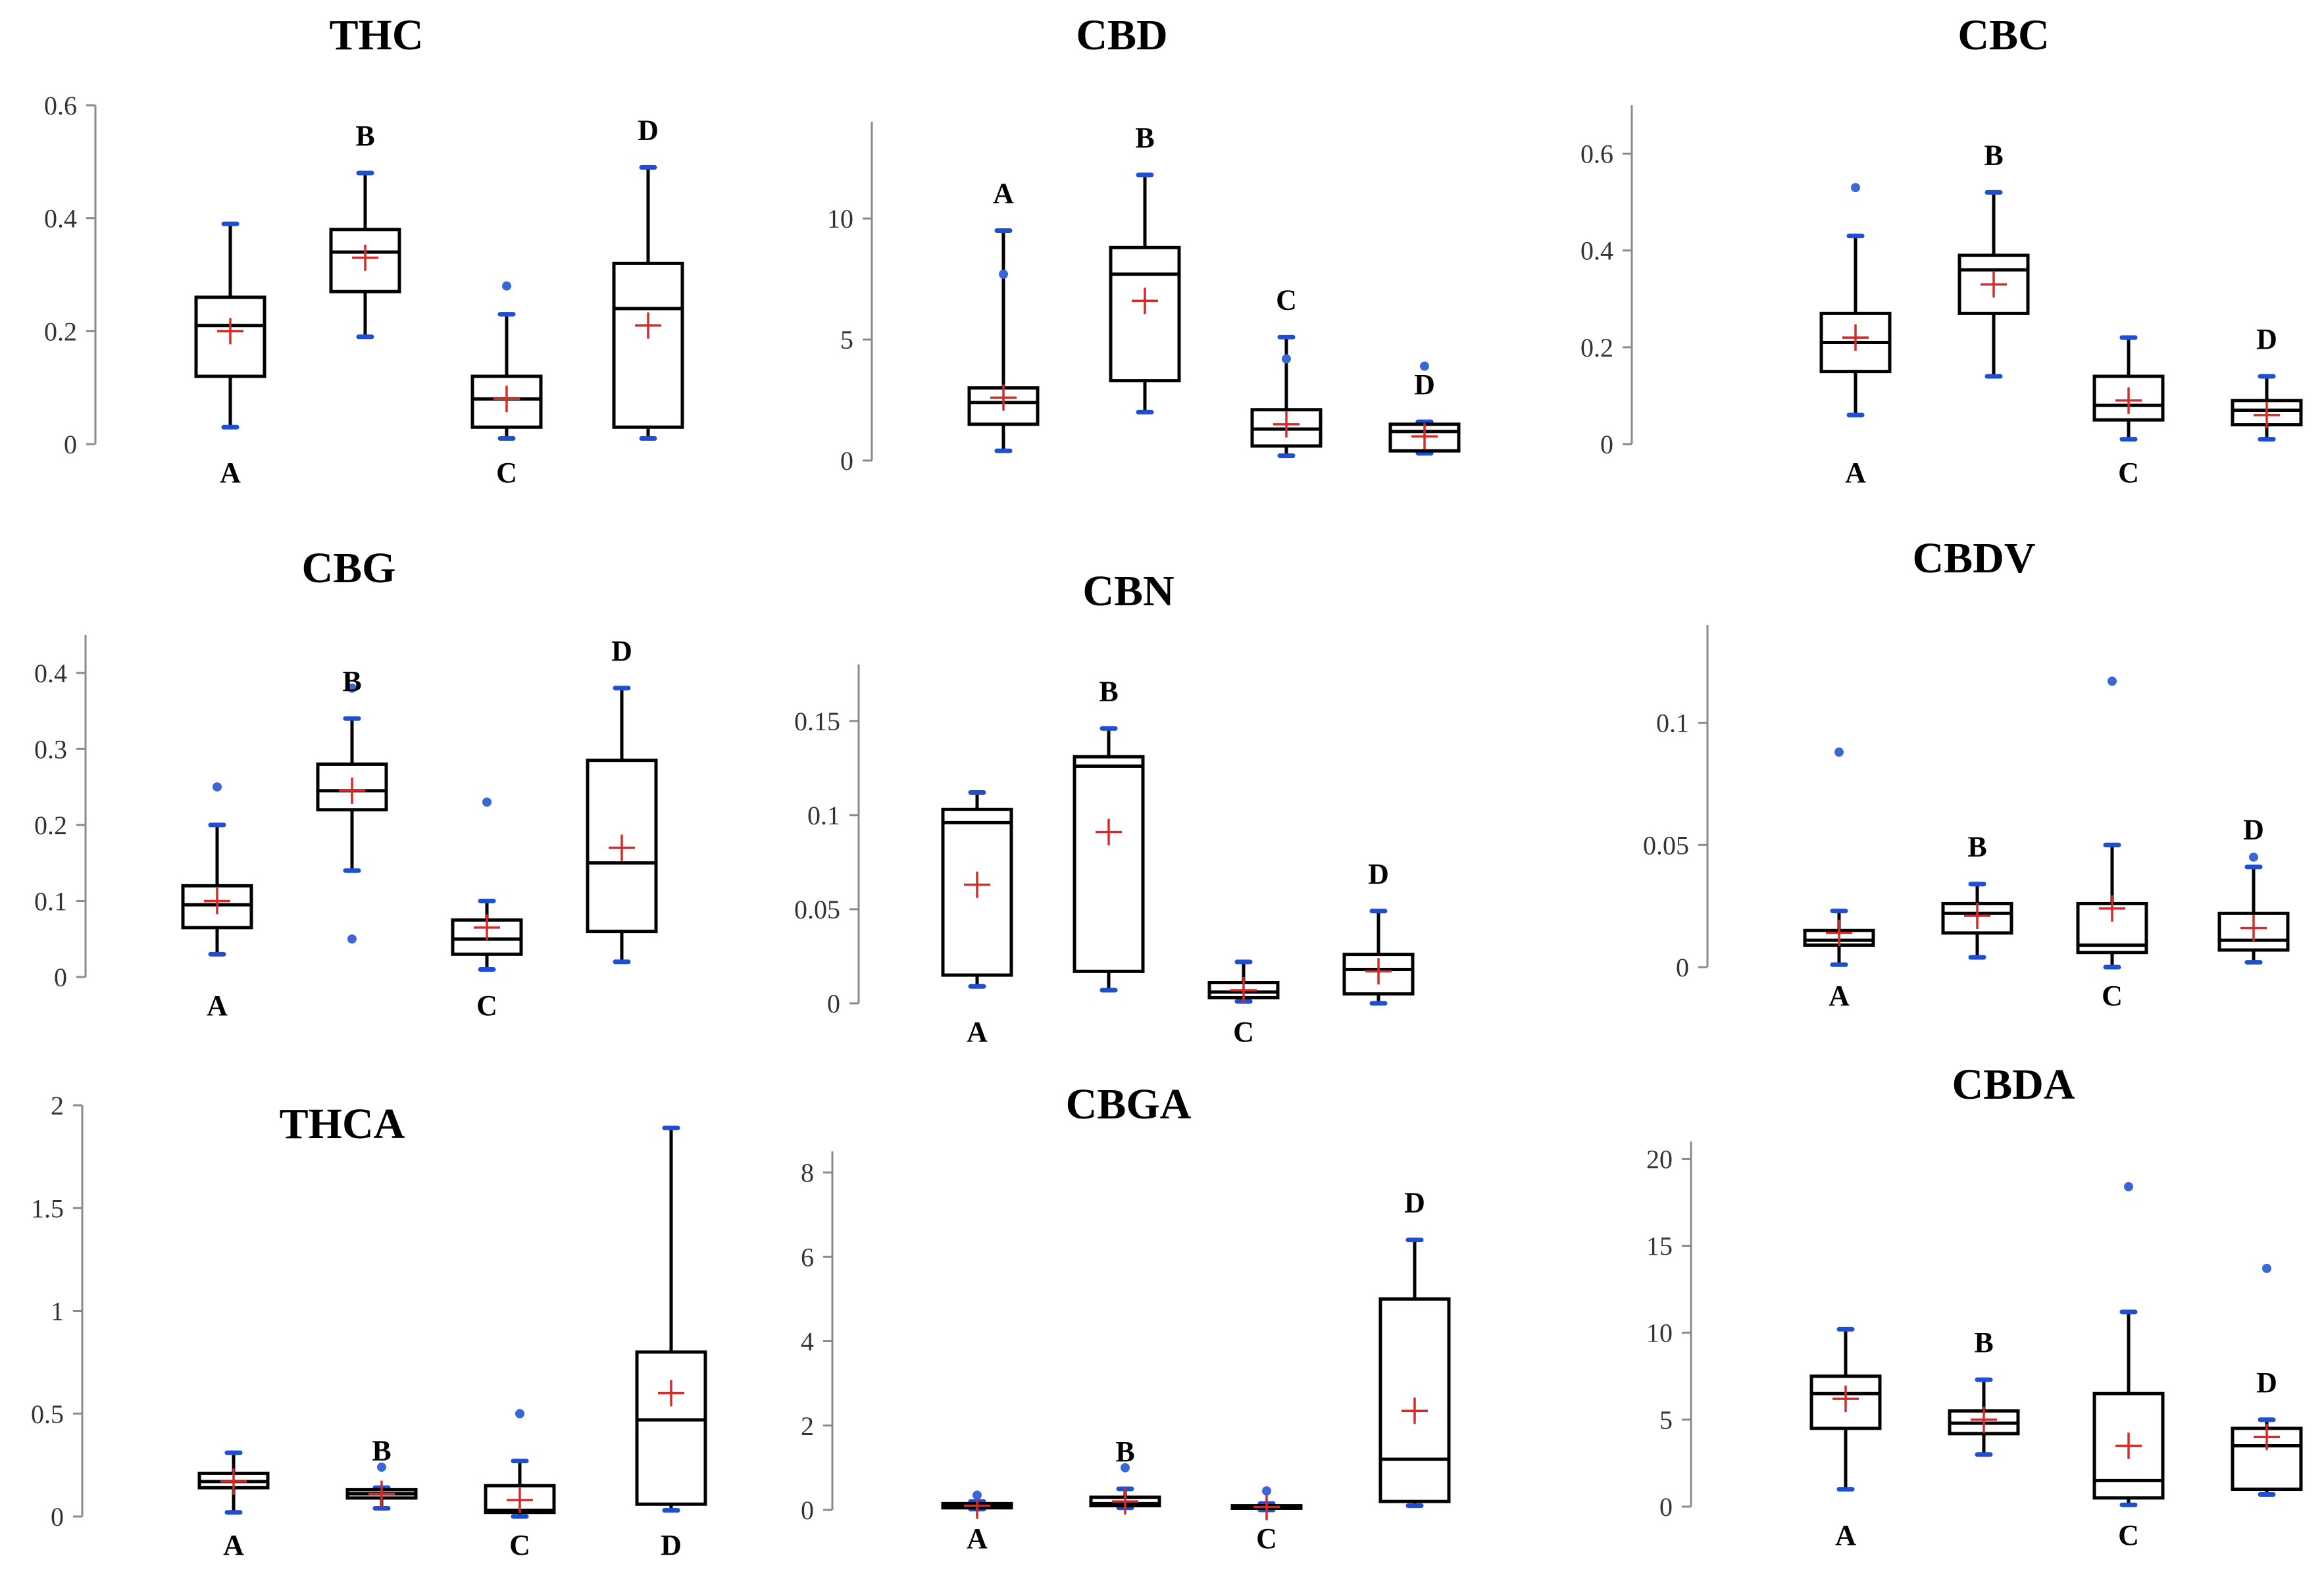 This screenshot has width=2324, height=1579. I want to click on thca-y-tick-label: 0.5, so click(47, 1414).